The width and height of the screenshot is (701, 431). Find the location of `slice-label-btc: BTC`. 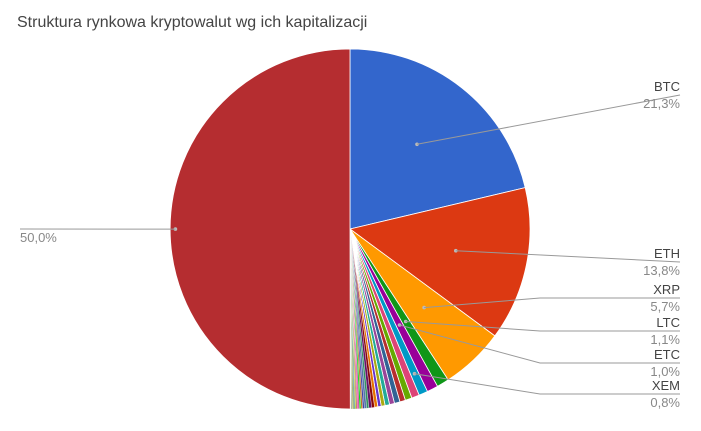

slice-label-btc: BTC is located at coordinates (667, 86).